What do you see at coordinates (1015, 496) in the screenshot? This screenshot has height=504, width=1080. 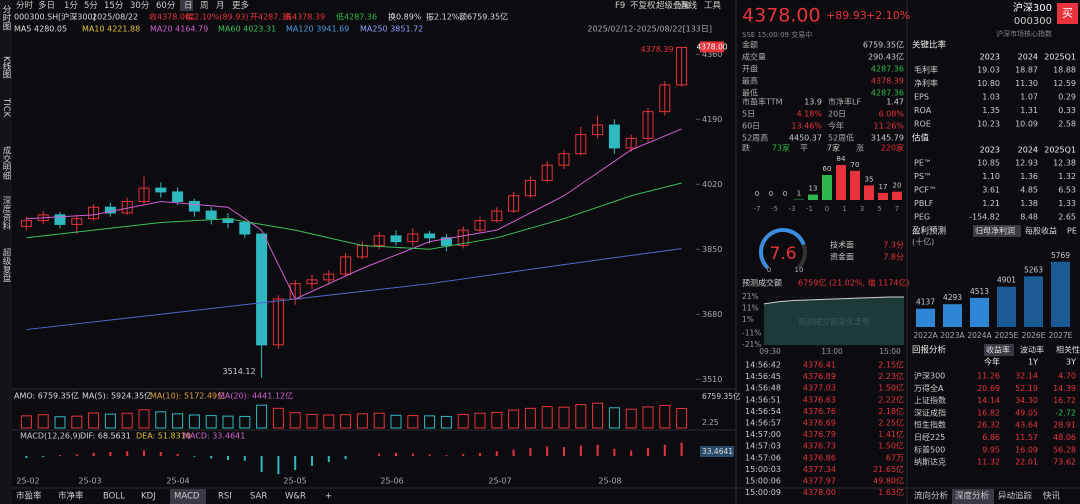 I see `panel-tab: 异动追踪` at bounding box center [1015, 496].